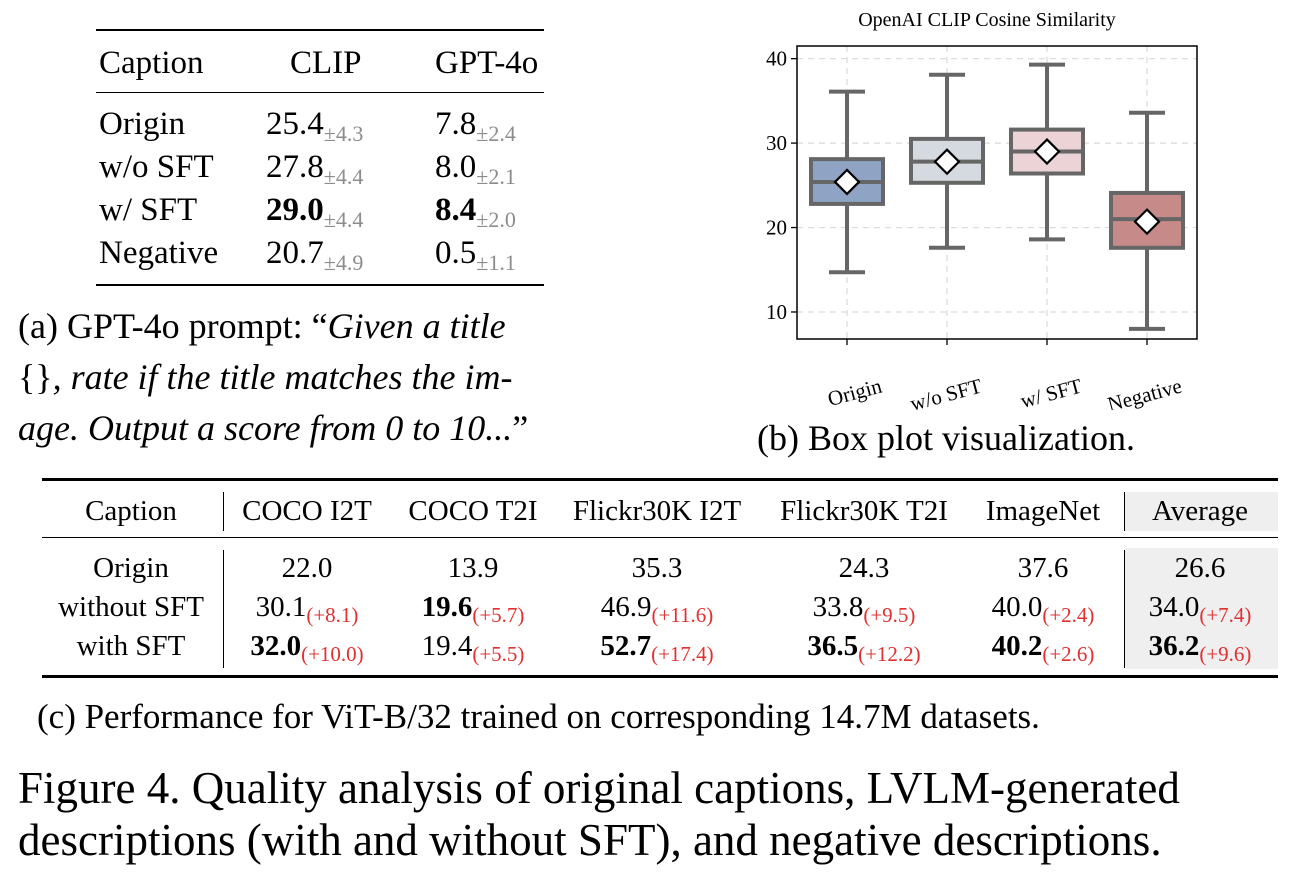 The image size is (1305, 879). What do you see at coordinates (131, 646) in the screenshot?
I see `table-c-row-label: with SFT` at bounding box center [131, 646].